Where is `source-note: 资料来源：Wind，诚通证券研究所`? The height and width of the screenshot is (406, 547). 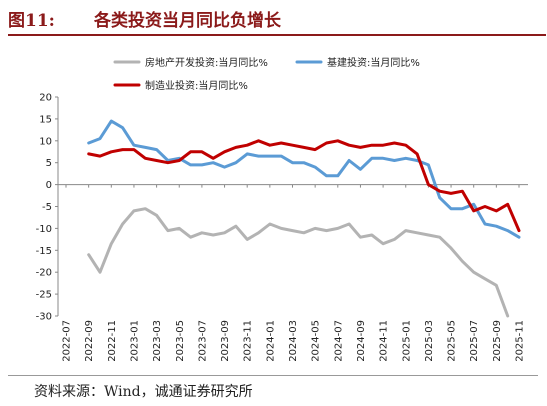
source-note: 资料来源：Wind，诚通证券研究所 is located at coordinates (143, 392).